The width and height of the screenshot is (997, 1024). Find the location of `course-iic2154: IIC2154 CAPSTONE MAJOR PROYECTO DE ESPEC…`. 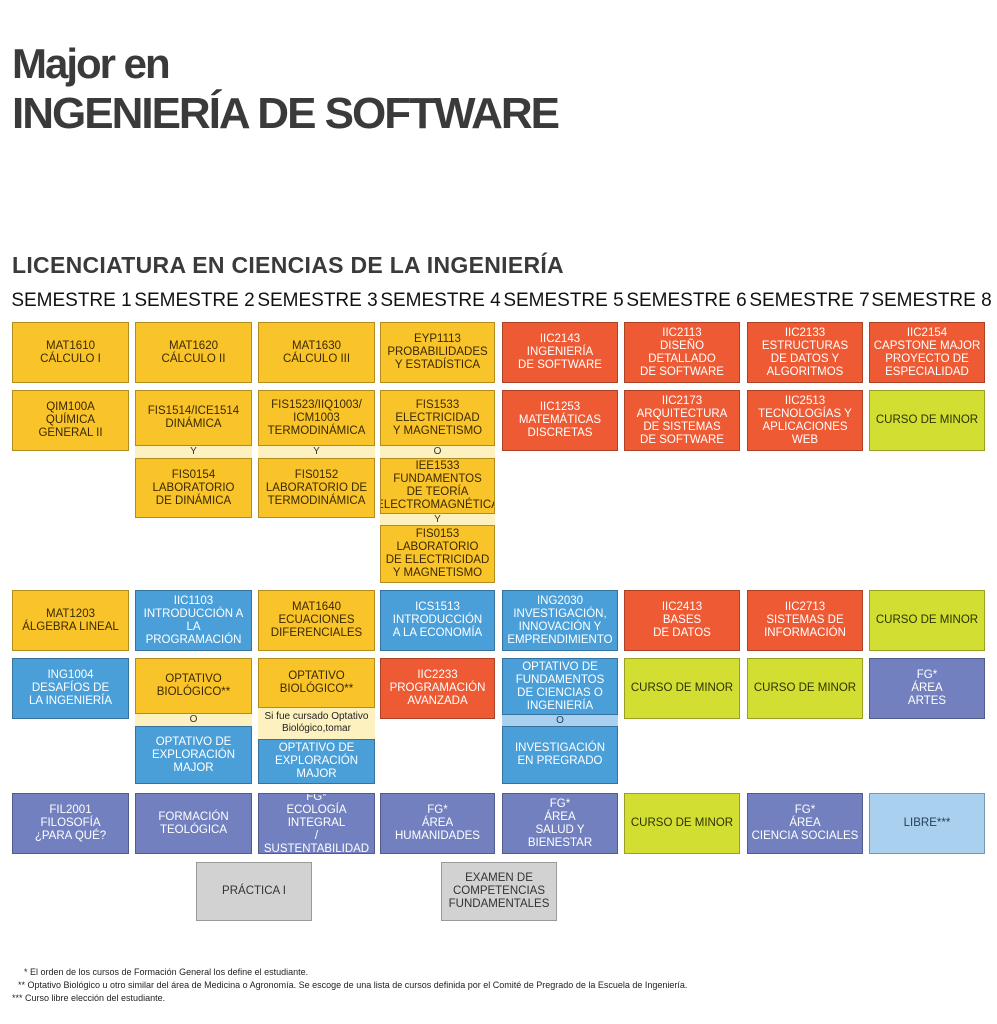

course-iic2154: IIC2154 CAPSTONE MAJOR PROYECTO DE ESPEC… is located at coordinates (927, 352).